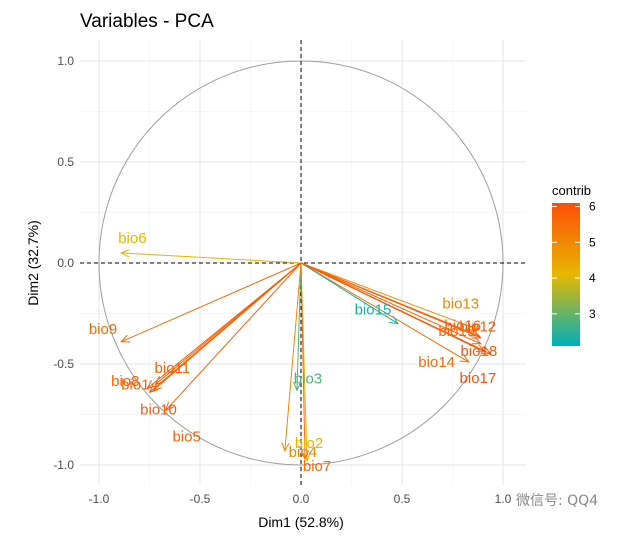 The width and height of the screenshot is (635, 540). What do you see at coordinates (153, 388) in the screenshot?
I see `arrowhead-bio10` at bounding box center [153, 388].